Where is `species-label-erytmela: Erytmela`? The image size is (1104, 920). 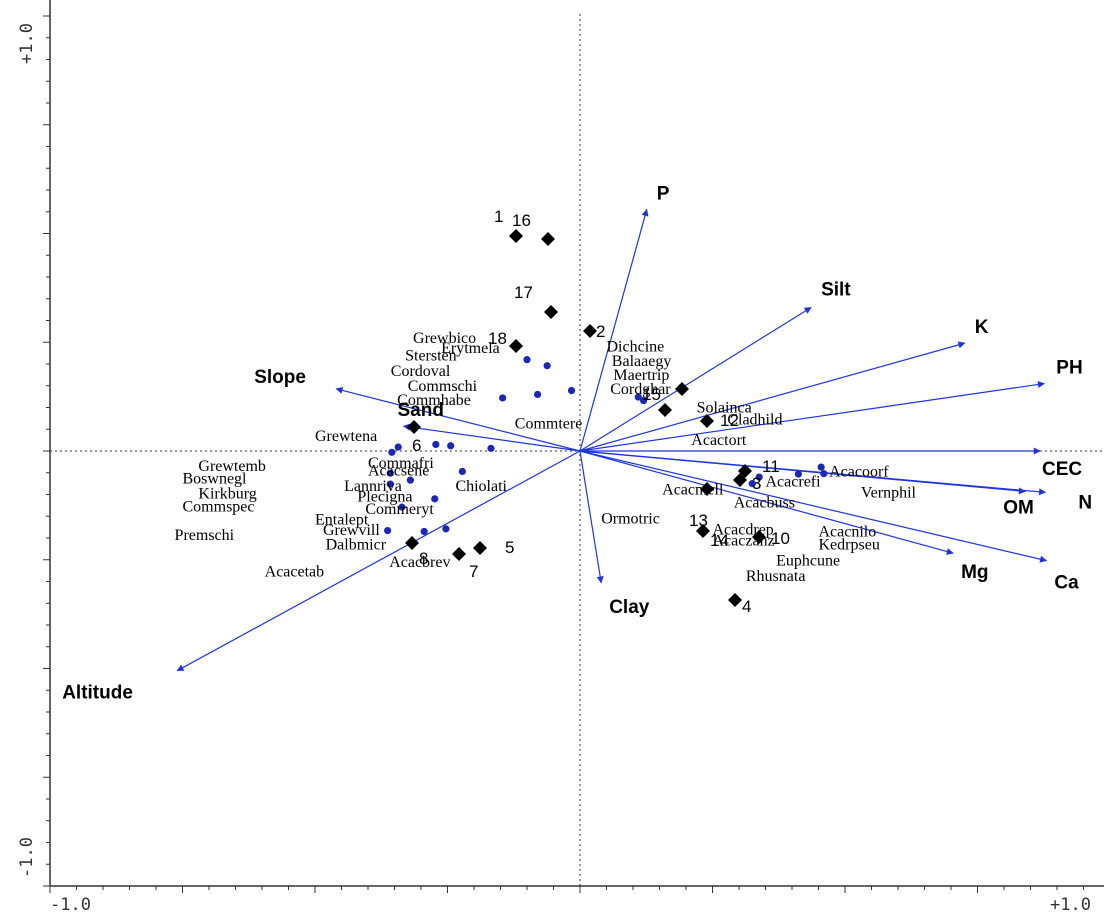 species-label-erytmela: Erytmela is located at coordinates (470, 348).